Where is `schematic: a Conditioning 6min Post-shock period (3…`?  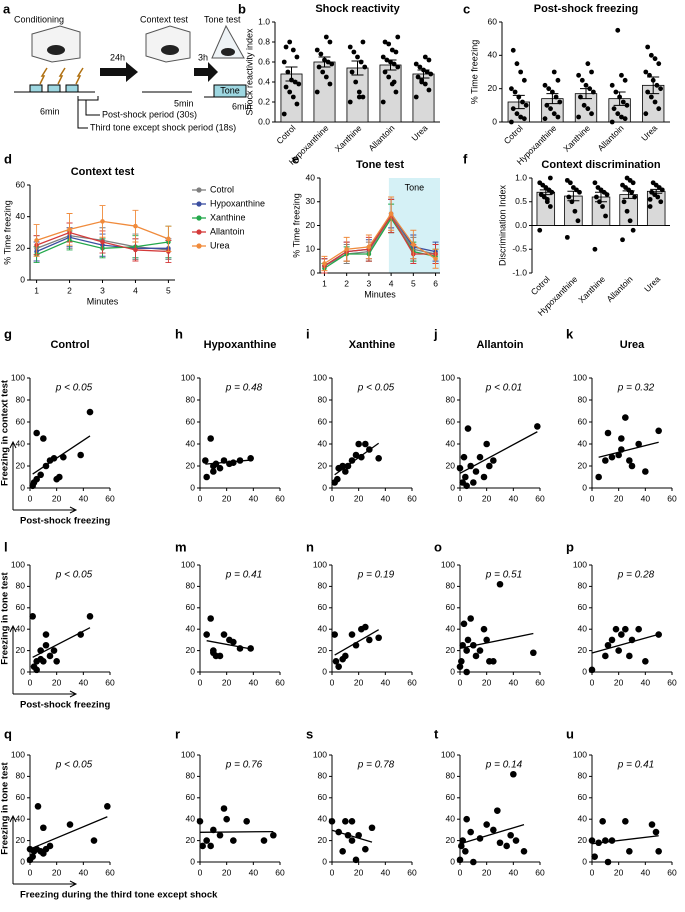
schematic: a Conditioning 6min Post-shock period (3… is located at coordinates (127, 66).